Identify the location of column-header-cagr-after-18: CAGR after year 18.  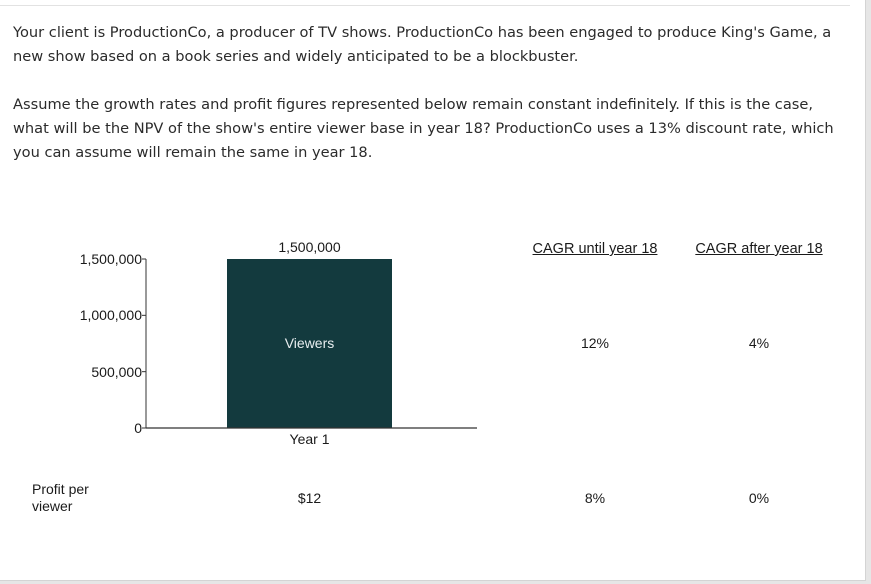
(759, 249).